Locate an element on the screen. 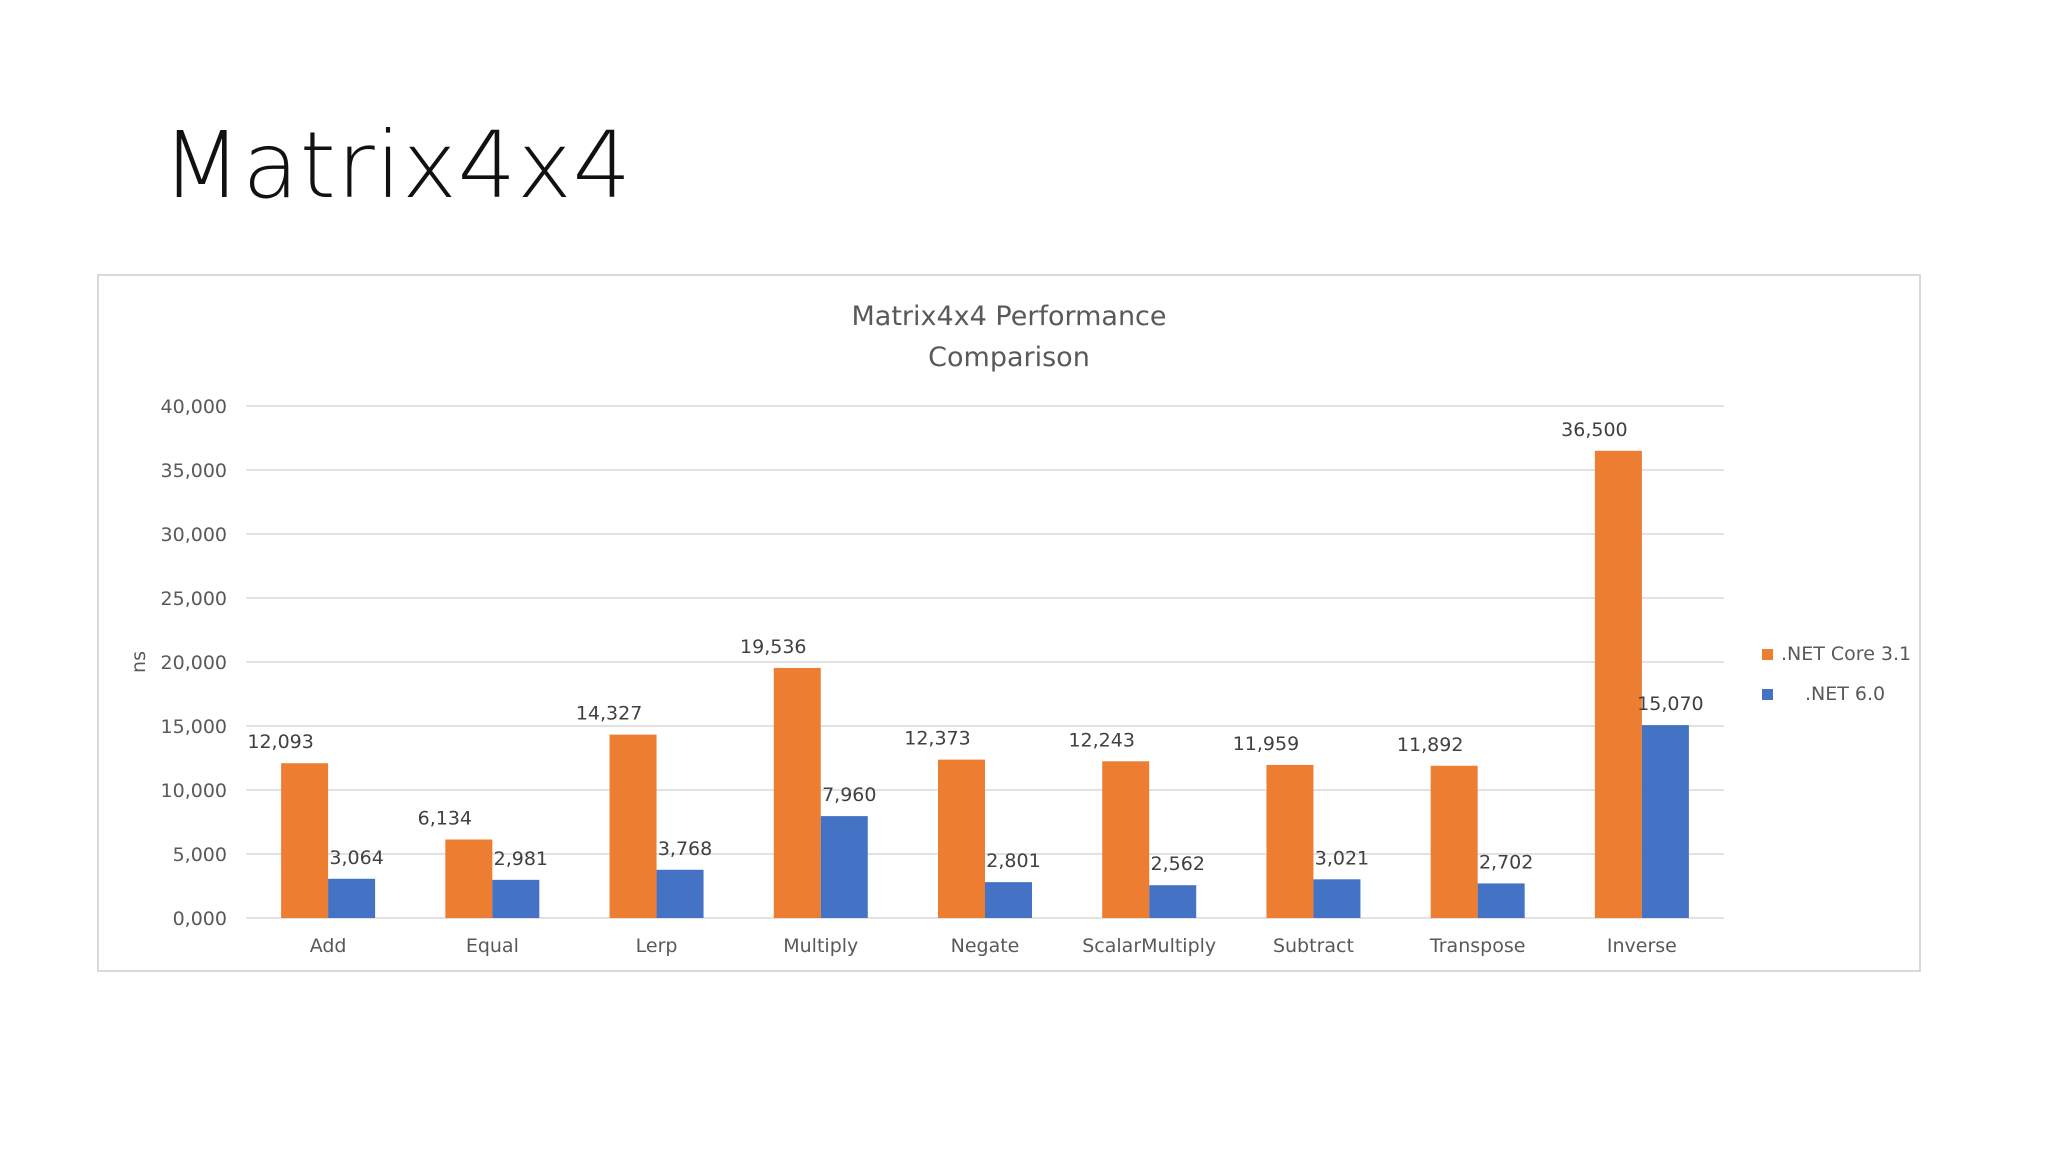 The height and width of the screenshot is (1152, 2048). x-category-label: Negate is located at coordinates (985, 946).